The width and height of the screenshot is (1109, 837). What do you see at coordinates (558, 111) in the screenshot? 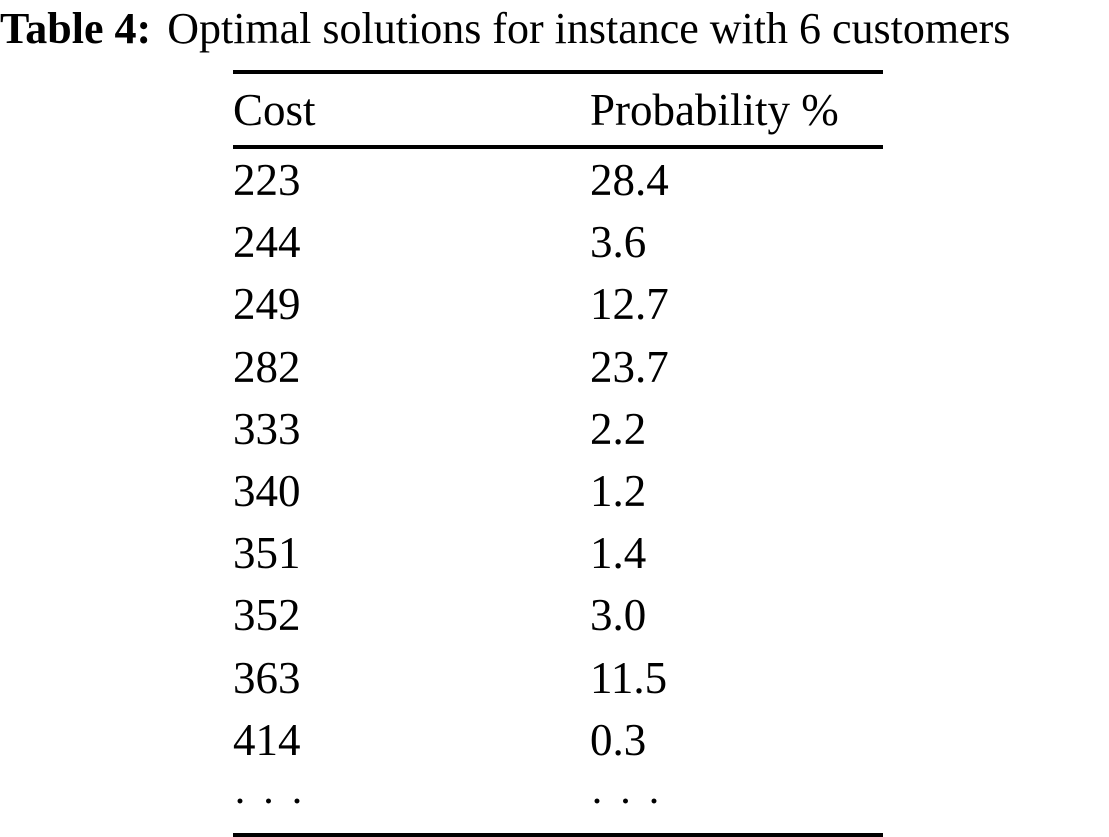
I see `table-header-row: Cost Probability %` at bounding box center [558, 111].